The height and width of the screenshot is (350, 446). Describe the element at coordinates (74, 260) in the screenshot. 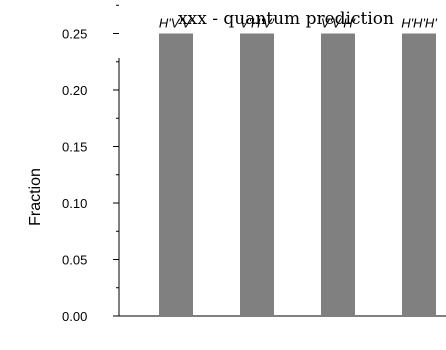

I see `y-tick-label: 0.05` at that location.